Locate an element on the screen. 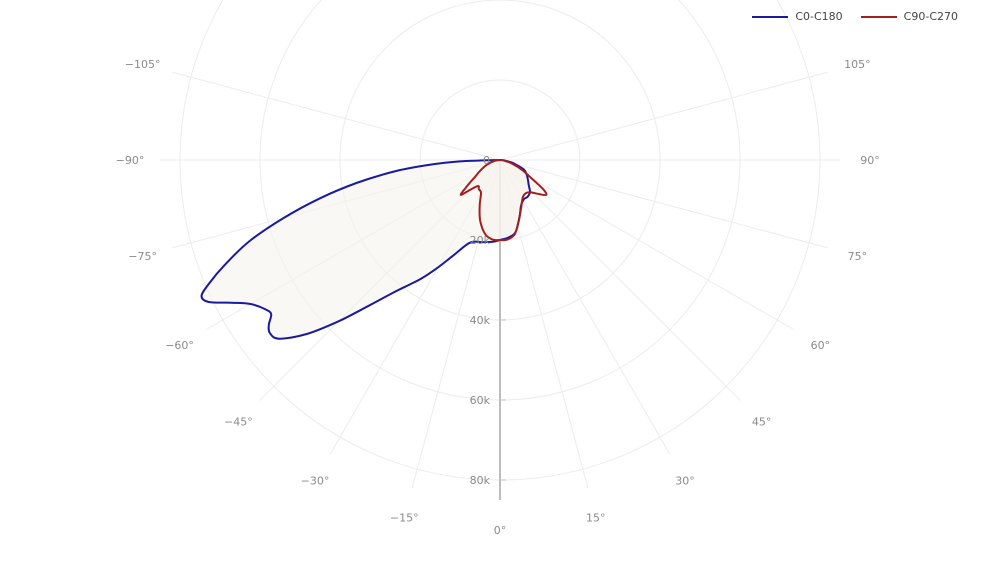 This screenshot has height=563, width=1000. angle-tick-label: −15° is located at coordinates (404, 517).